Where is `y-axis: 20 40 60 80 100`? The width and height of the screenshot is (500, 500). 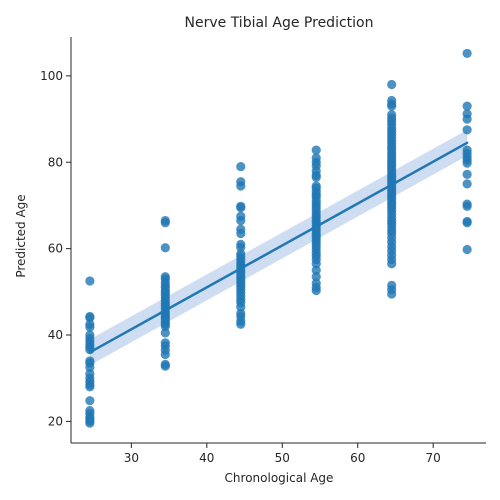 y-axis: 20 40 60 80 100 is located at coordinates (56, 240).